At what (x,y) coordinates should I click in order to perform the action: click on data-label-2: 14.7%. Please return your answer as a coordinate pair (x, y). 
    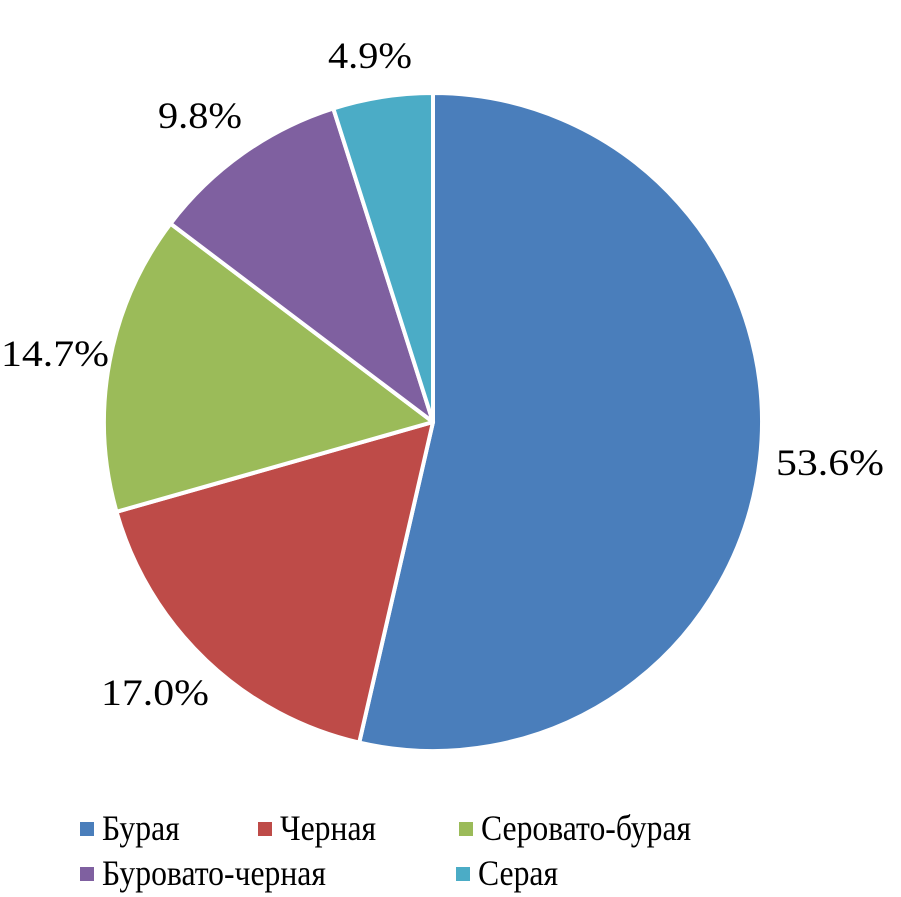
    Looking at the image, I should click on (55, 354).